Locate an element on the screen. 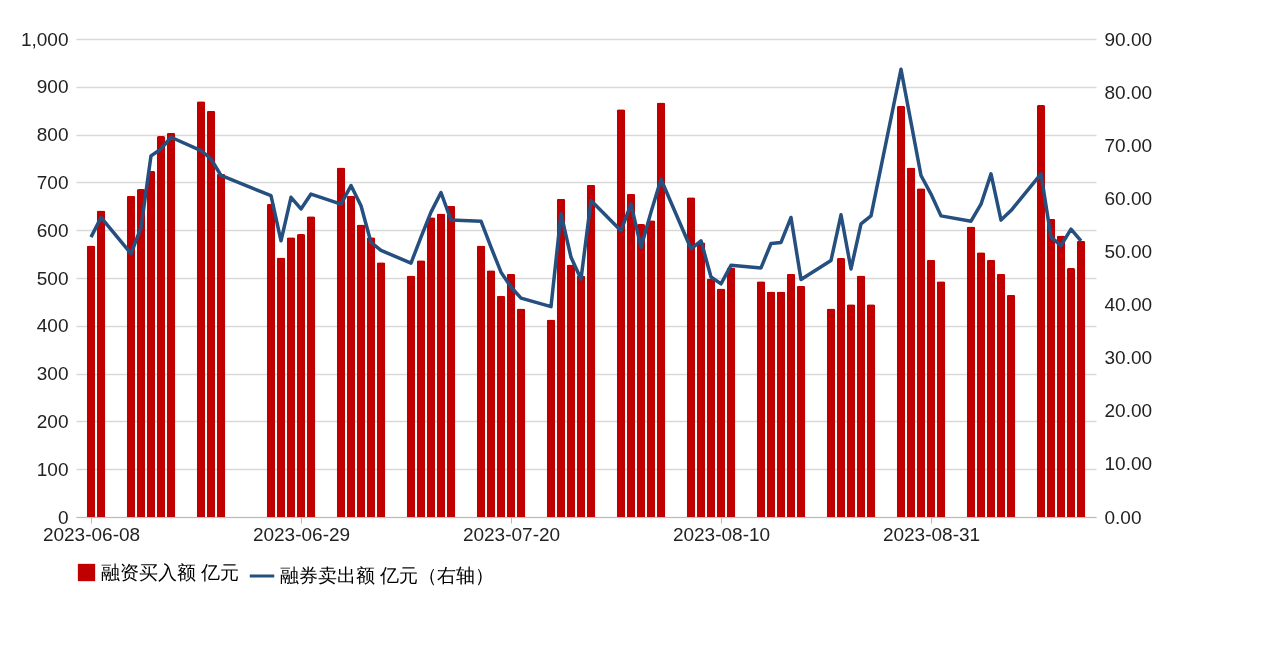 The width and height of the screenshot is (1274, 664). y-tick-label: 700 is located at coordinates (52, 182).